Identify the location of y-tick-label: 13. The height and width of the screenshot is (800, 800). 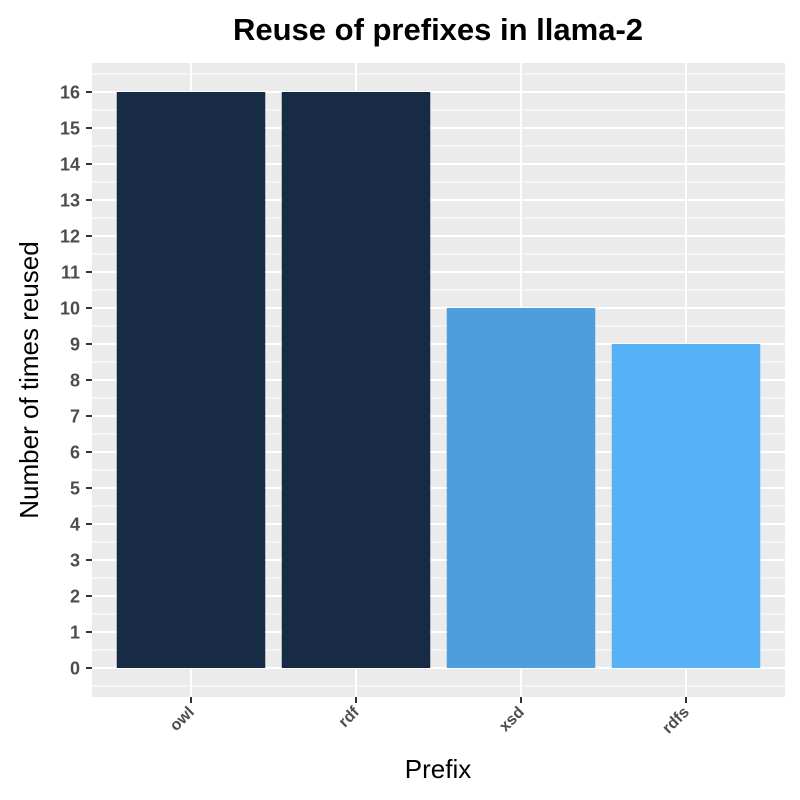
(70, 201).